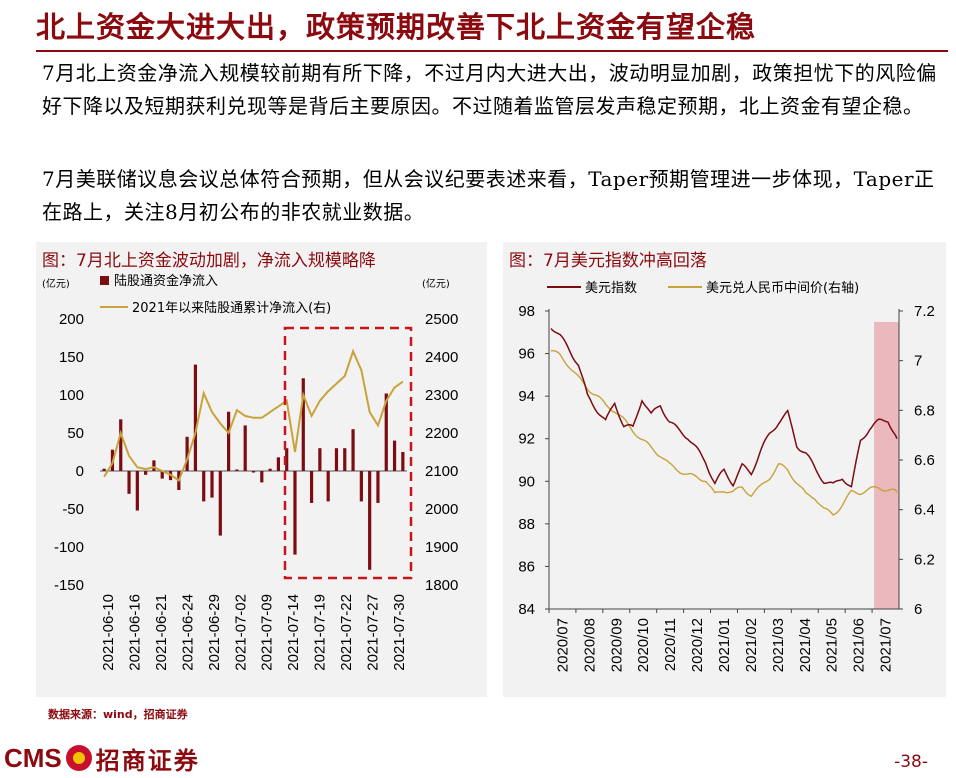 This screenshot has height=778, width=956. What do you see at coordinates (147, 760) in the screenshot?
I see `logo-chinese-name: 招商证券` at bounding box center [147, 760].